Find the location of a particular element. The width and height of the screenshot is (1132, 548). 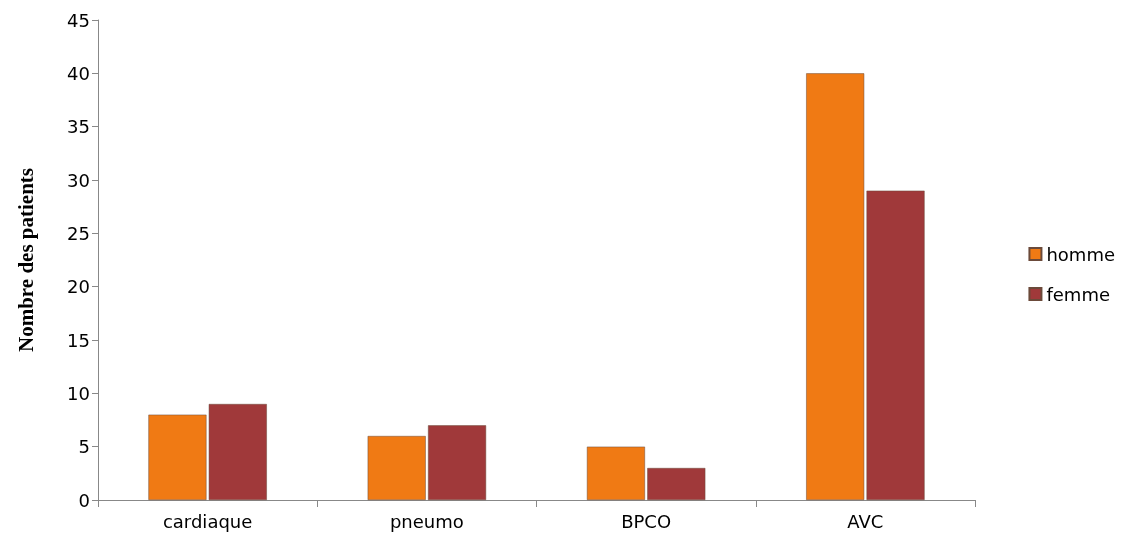

x-tick-label: AVC is located at coordinates (865, 521).